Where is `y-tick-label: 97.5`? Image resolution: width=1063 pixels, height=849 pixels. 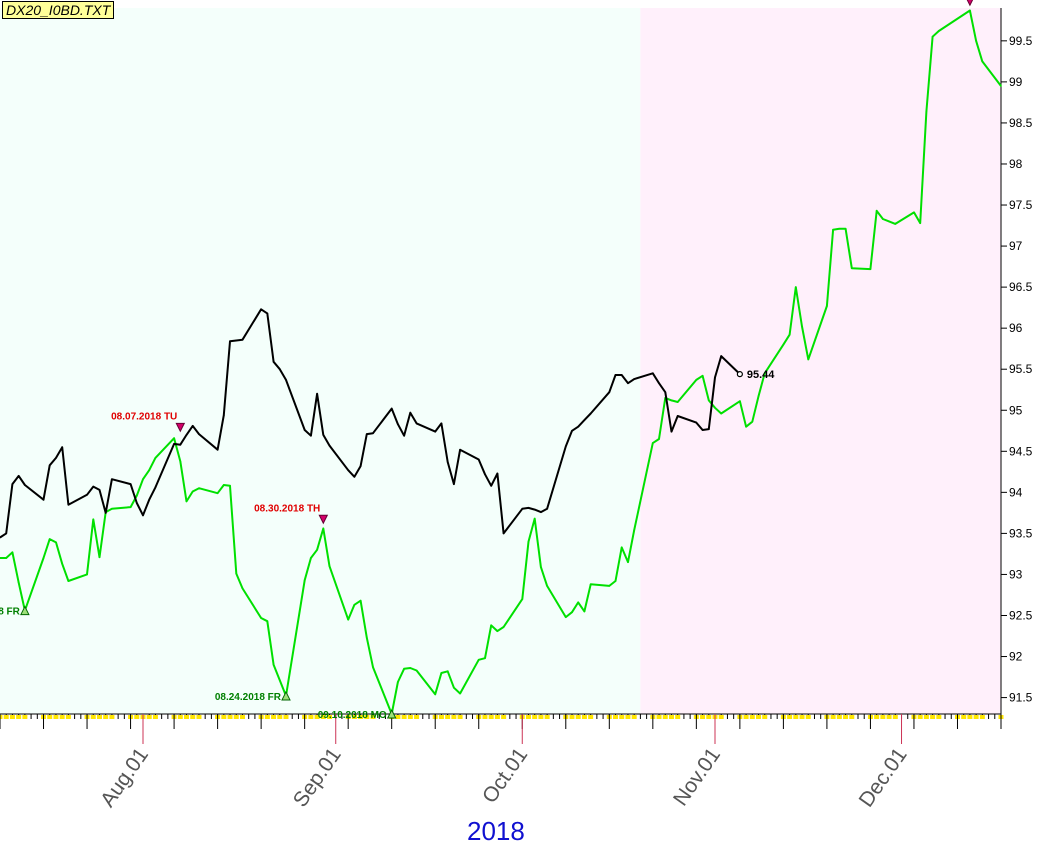
y-tick-label: 97.5 is located at coordinates (1021, 205).